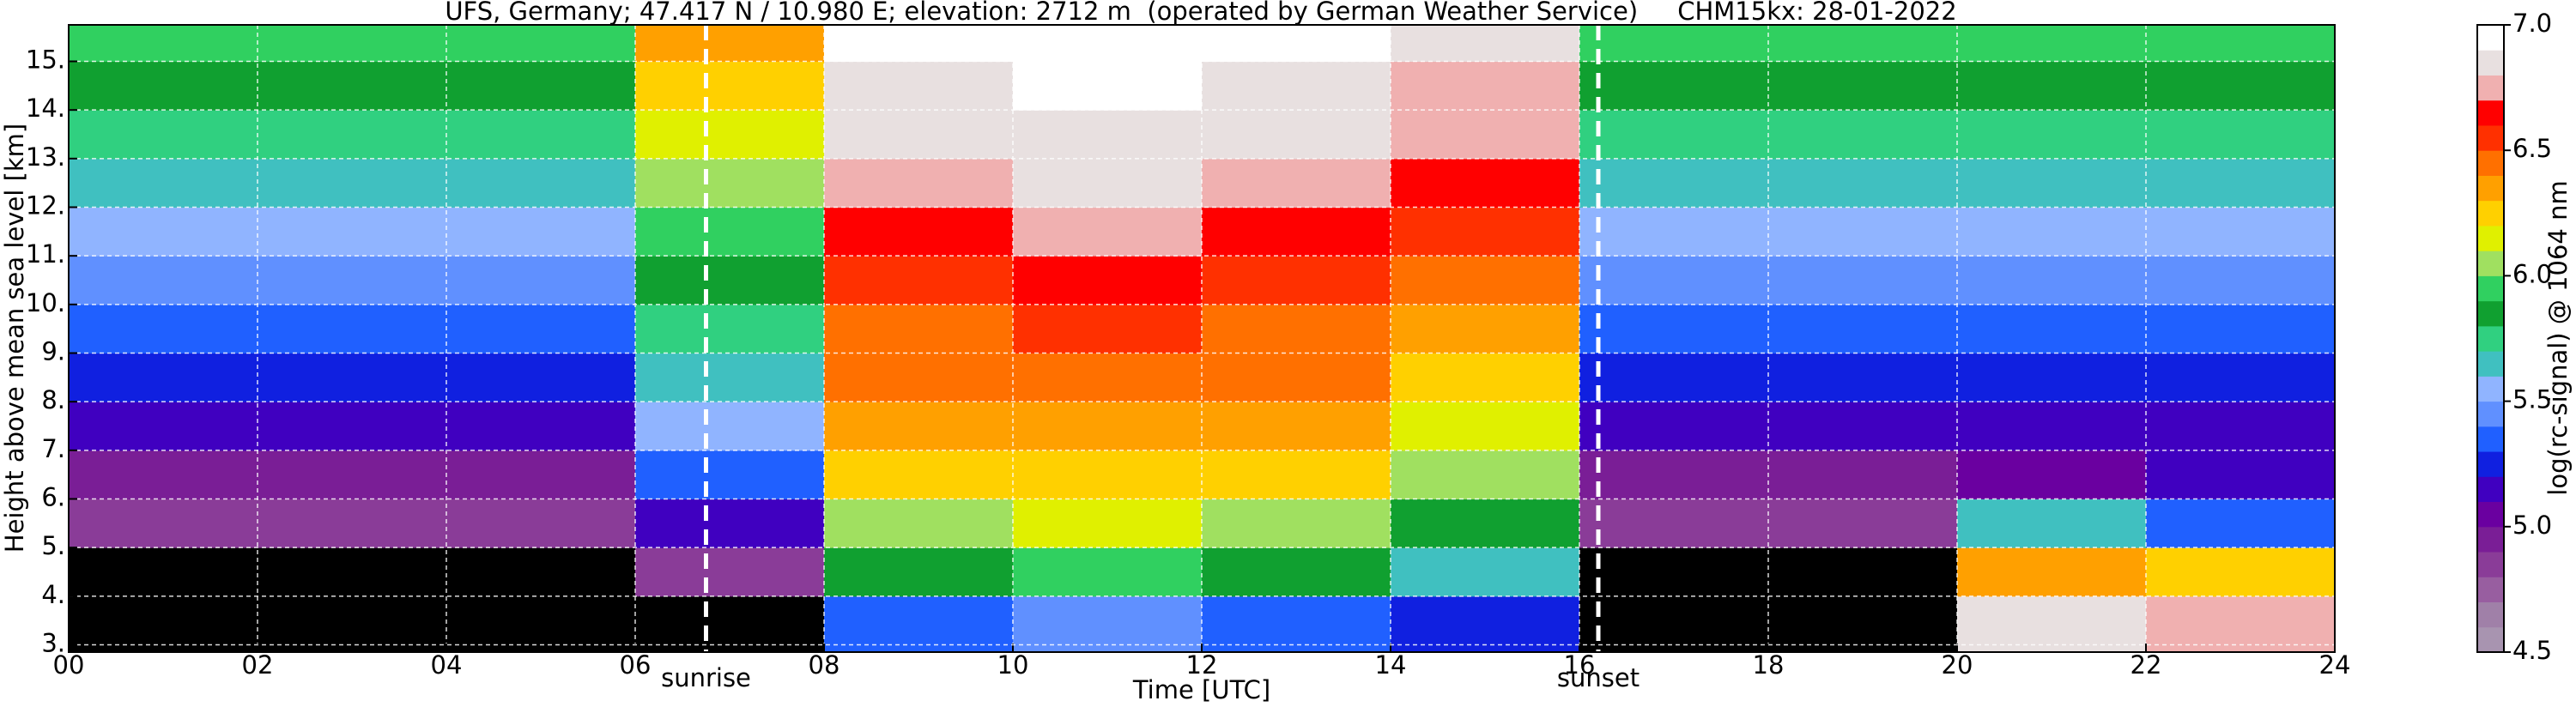 This screenshot has width=2576, height=707. What do you see at coordinates (45, 109) in the screenshot?
I see `y-tick-label: 14.` at bounding box center [45, 109].